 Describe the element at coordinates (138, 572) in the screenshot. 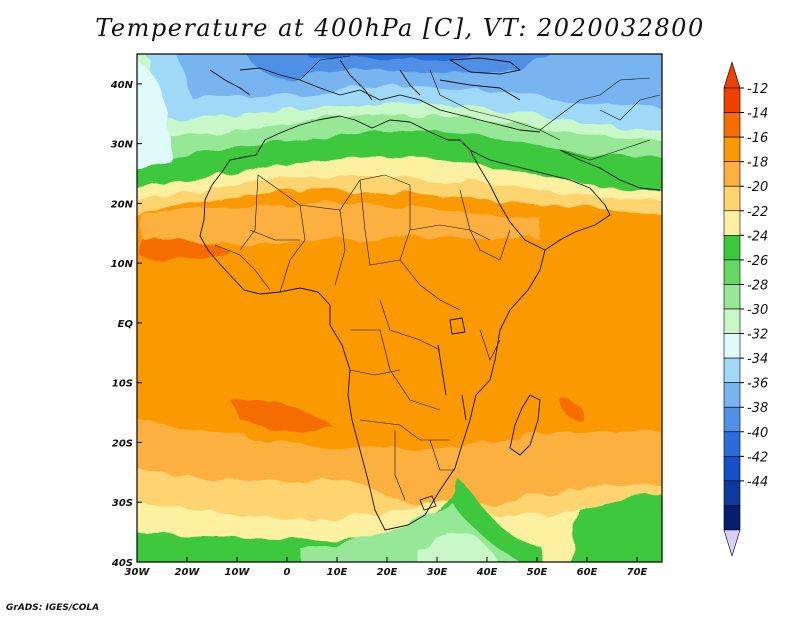

I see `lon-tick-label: 30W` at that location.